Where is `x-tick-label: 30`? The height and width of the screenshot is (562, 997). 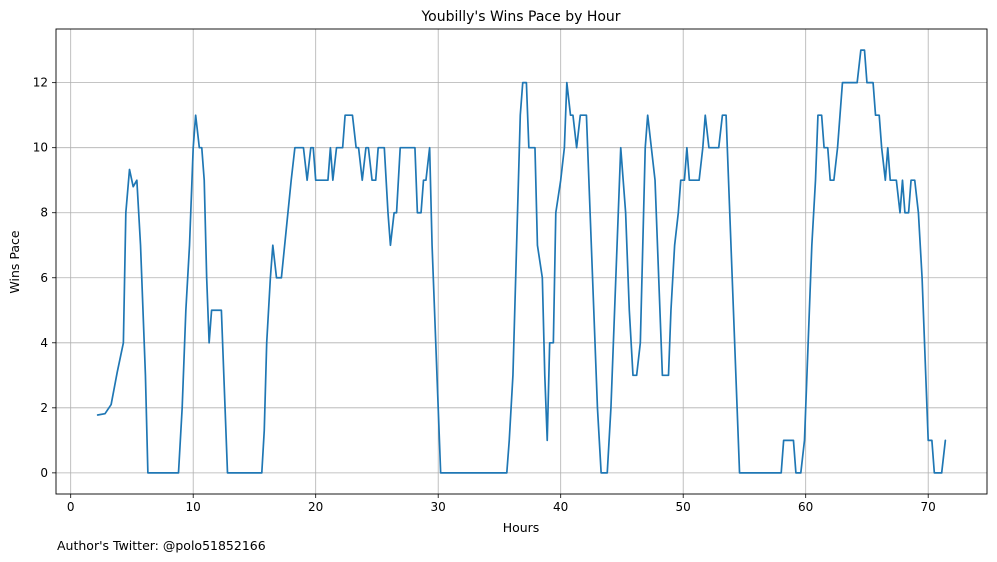
x-tick-label: 30 is located at coordinates (438, 507).